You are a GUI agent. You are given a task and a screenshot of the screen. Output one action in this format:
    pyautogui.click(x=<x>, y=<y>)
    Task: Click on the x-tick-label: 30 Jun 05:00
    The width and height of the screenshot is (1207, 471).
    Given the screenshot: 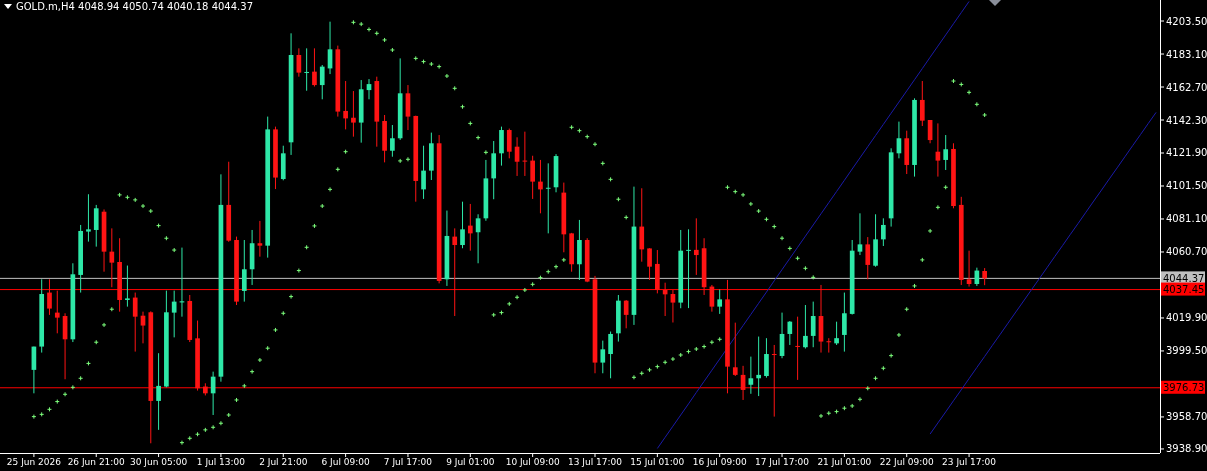 What is the action you would take?
    pyautogui.click(x=158, y=462)
    